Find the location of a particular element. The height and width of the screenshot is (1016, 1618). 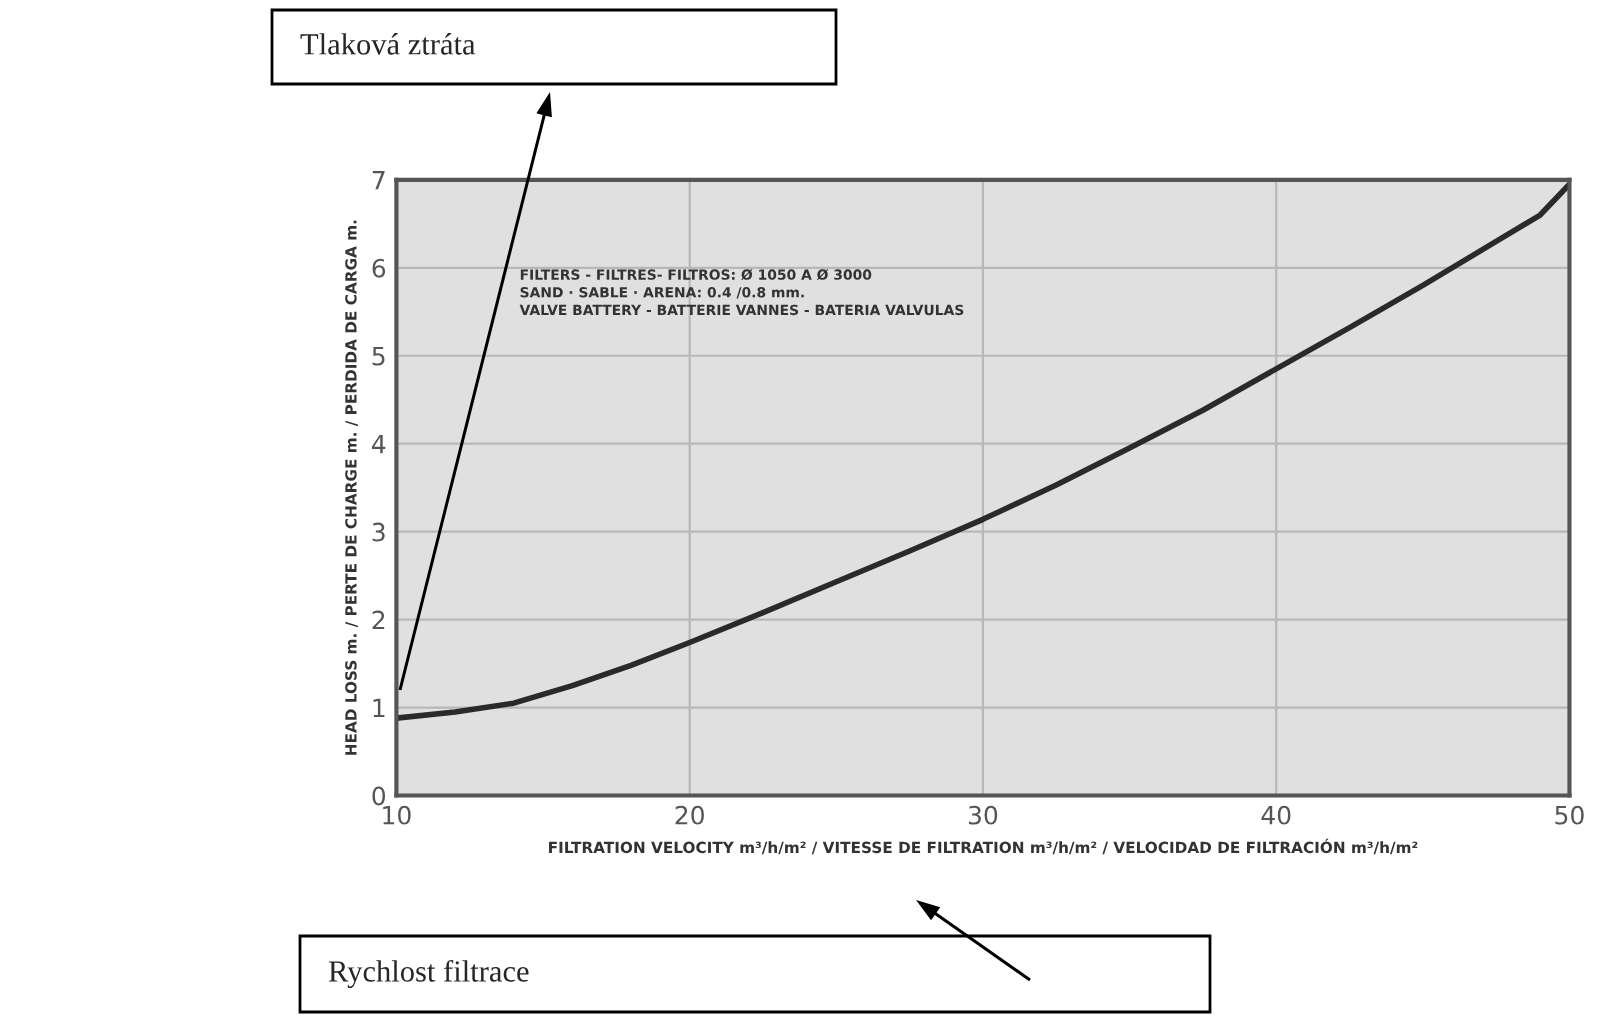

x-tick-label: 40 is located at coordinates (1276, 815).